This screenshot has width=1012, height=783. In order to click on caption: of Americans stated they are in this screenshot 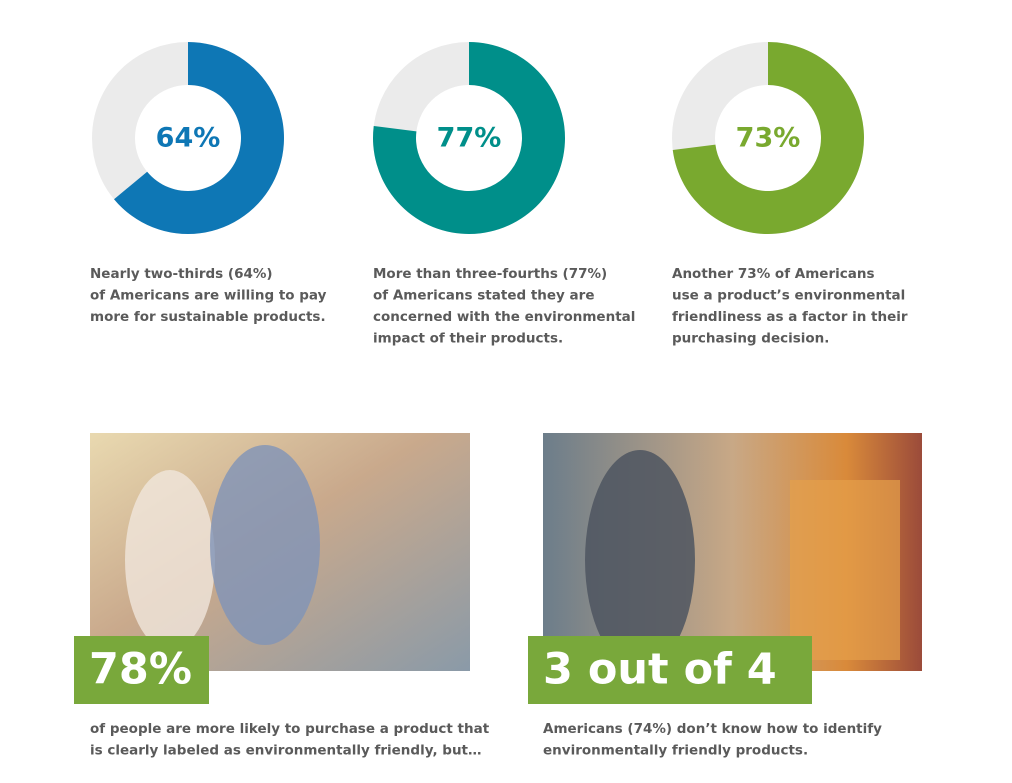, I will do `click(483, 296)`.